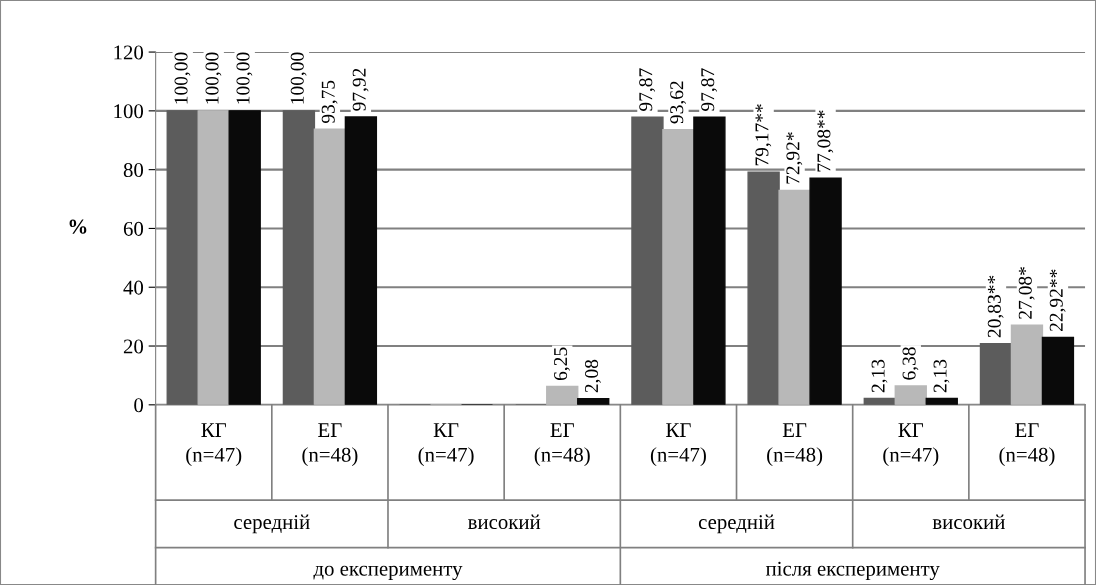  I want to click on text: до експерименту, so click(388, 573).